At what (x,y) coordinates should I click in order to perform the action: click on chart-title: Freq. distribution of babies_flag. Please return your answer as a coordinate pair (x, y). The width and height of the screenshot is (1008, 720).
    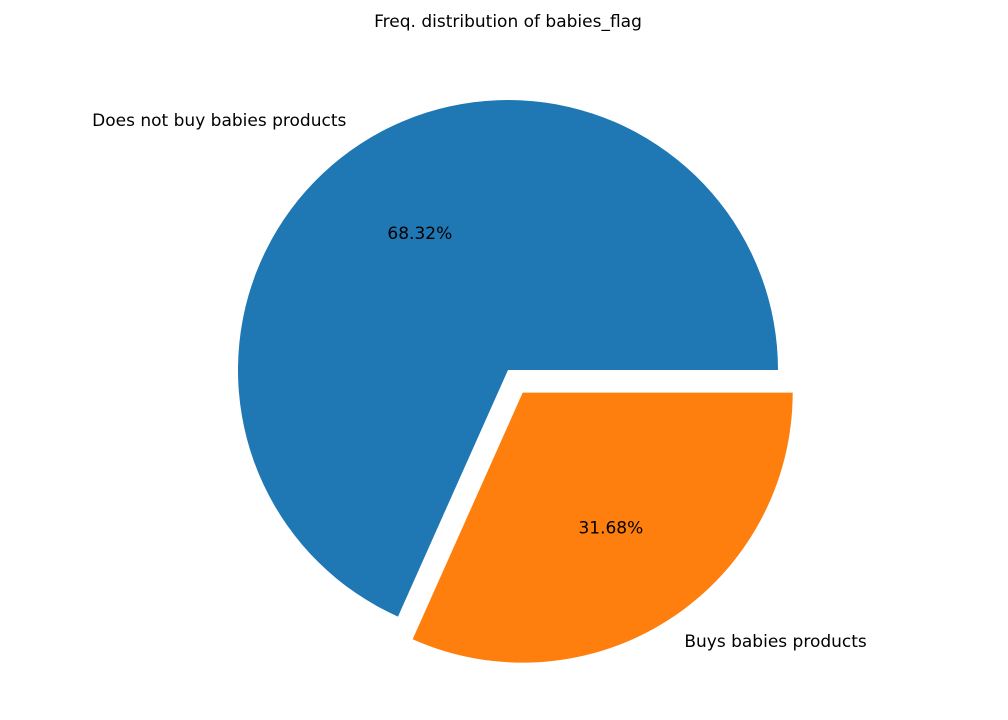
    Looking at the image, I should click on (508, 22).